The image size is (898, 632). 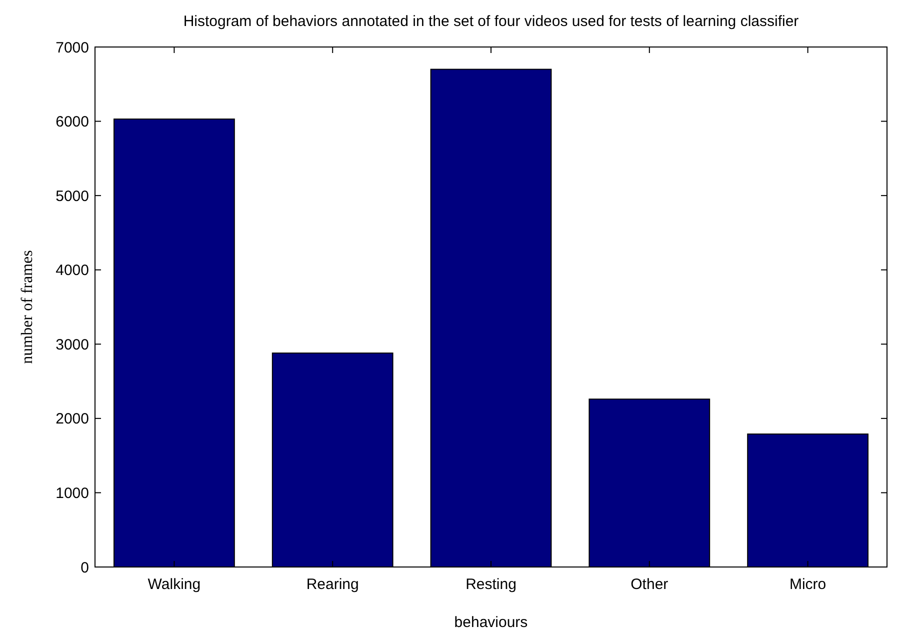 I want to click on y-tick-label: 0, so click(x=84, y=567).